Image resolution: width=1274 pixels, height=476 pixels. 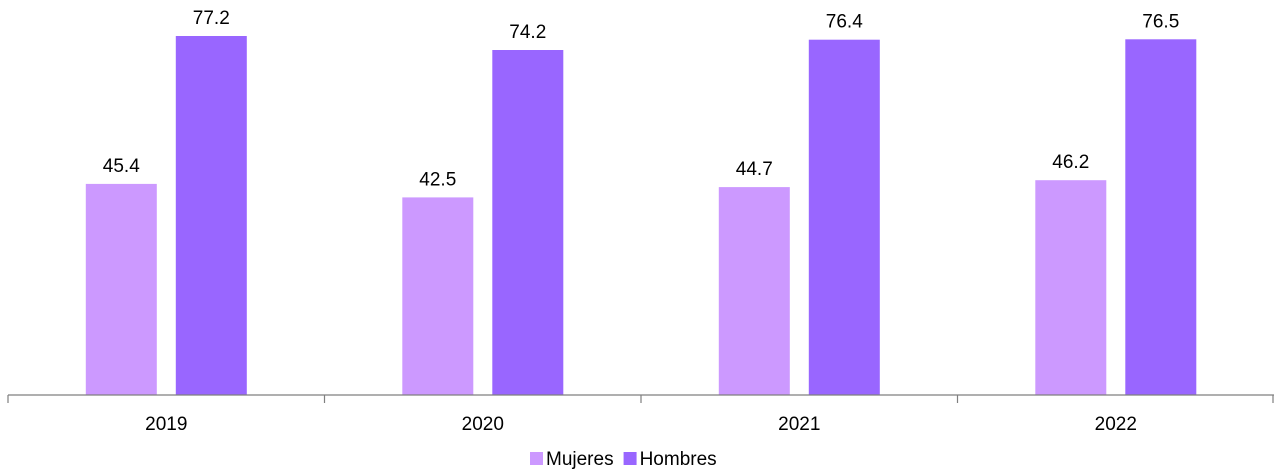 I want to click on data-label-hombres-2022: 76.5, so click(x=1160, y=21).